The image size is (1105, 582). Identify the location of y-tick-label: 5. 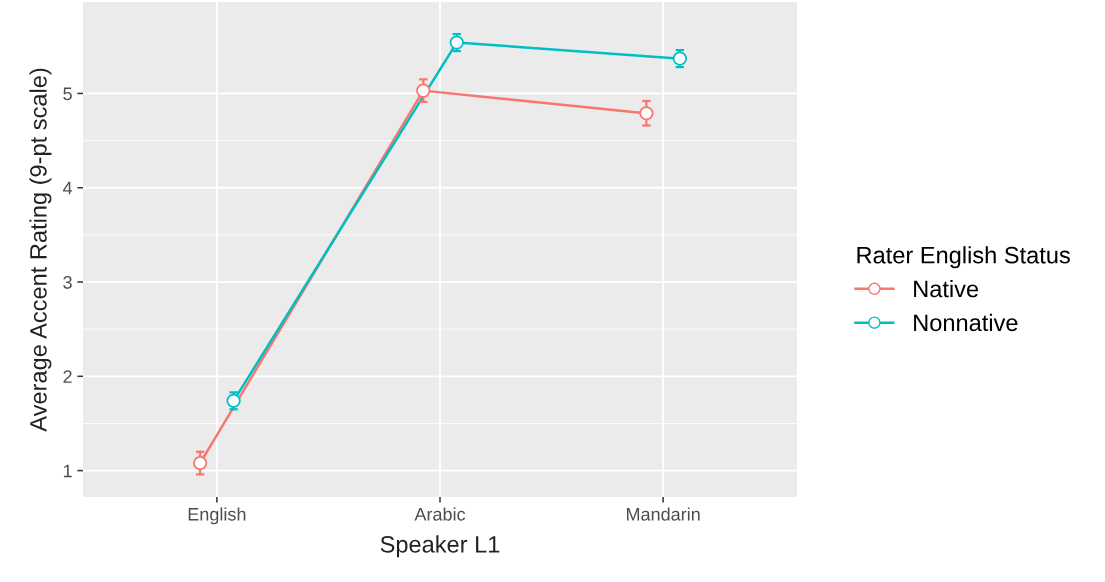
(67, 94).